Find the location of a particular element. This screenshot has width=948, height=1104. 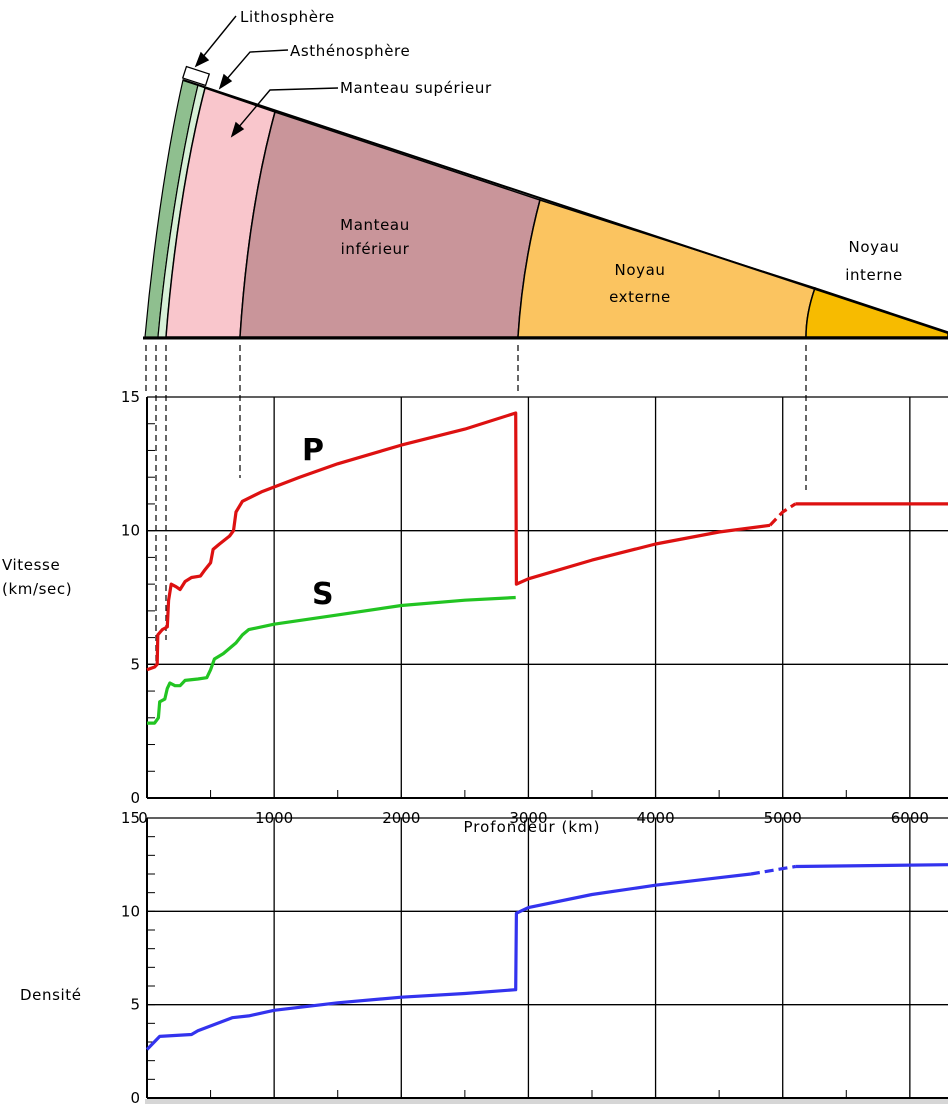

upper-mantle-arrow is located at coordinates (288, 108).